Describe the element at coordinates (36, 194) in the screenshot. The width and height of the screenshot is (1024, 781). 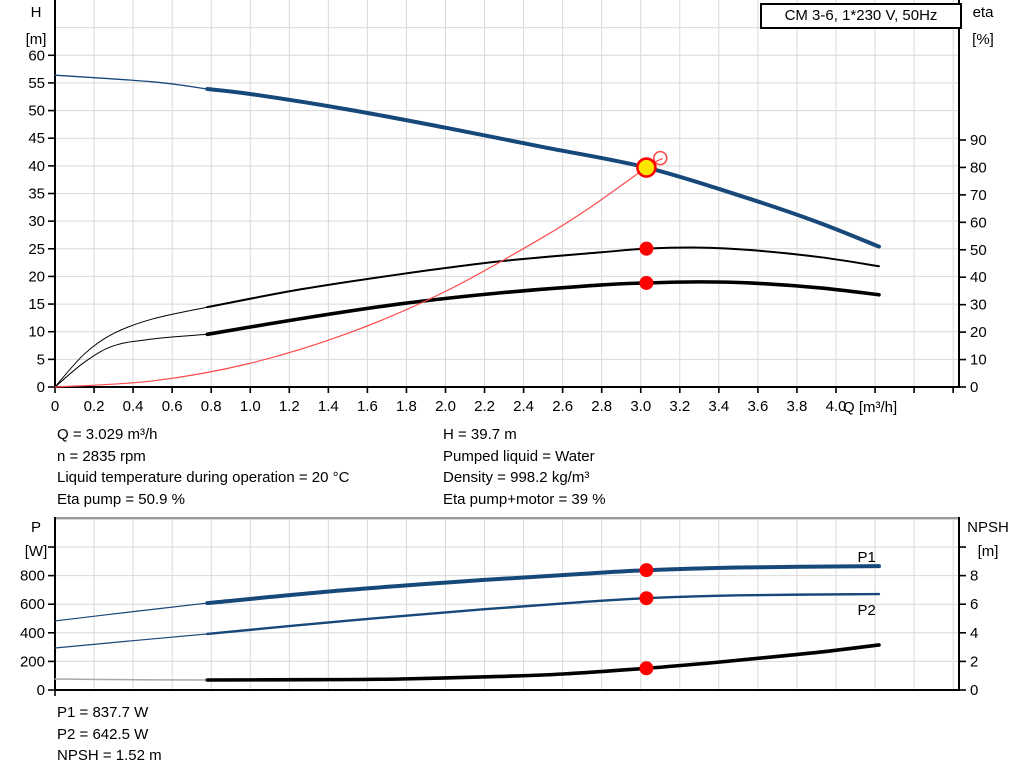
I see `left-axis-tick-label: 35` at that location.